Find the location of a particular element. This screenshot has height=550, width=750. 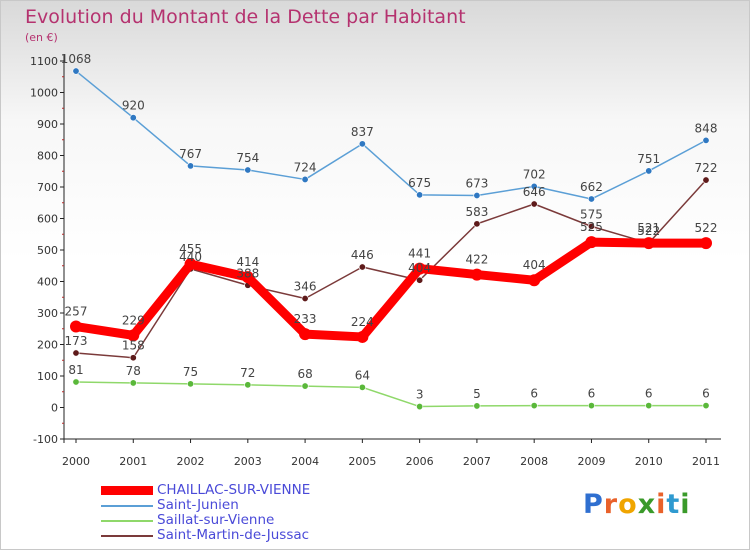

x-tick-label: 2006 is located at coordinates (420, 461).